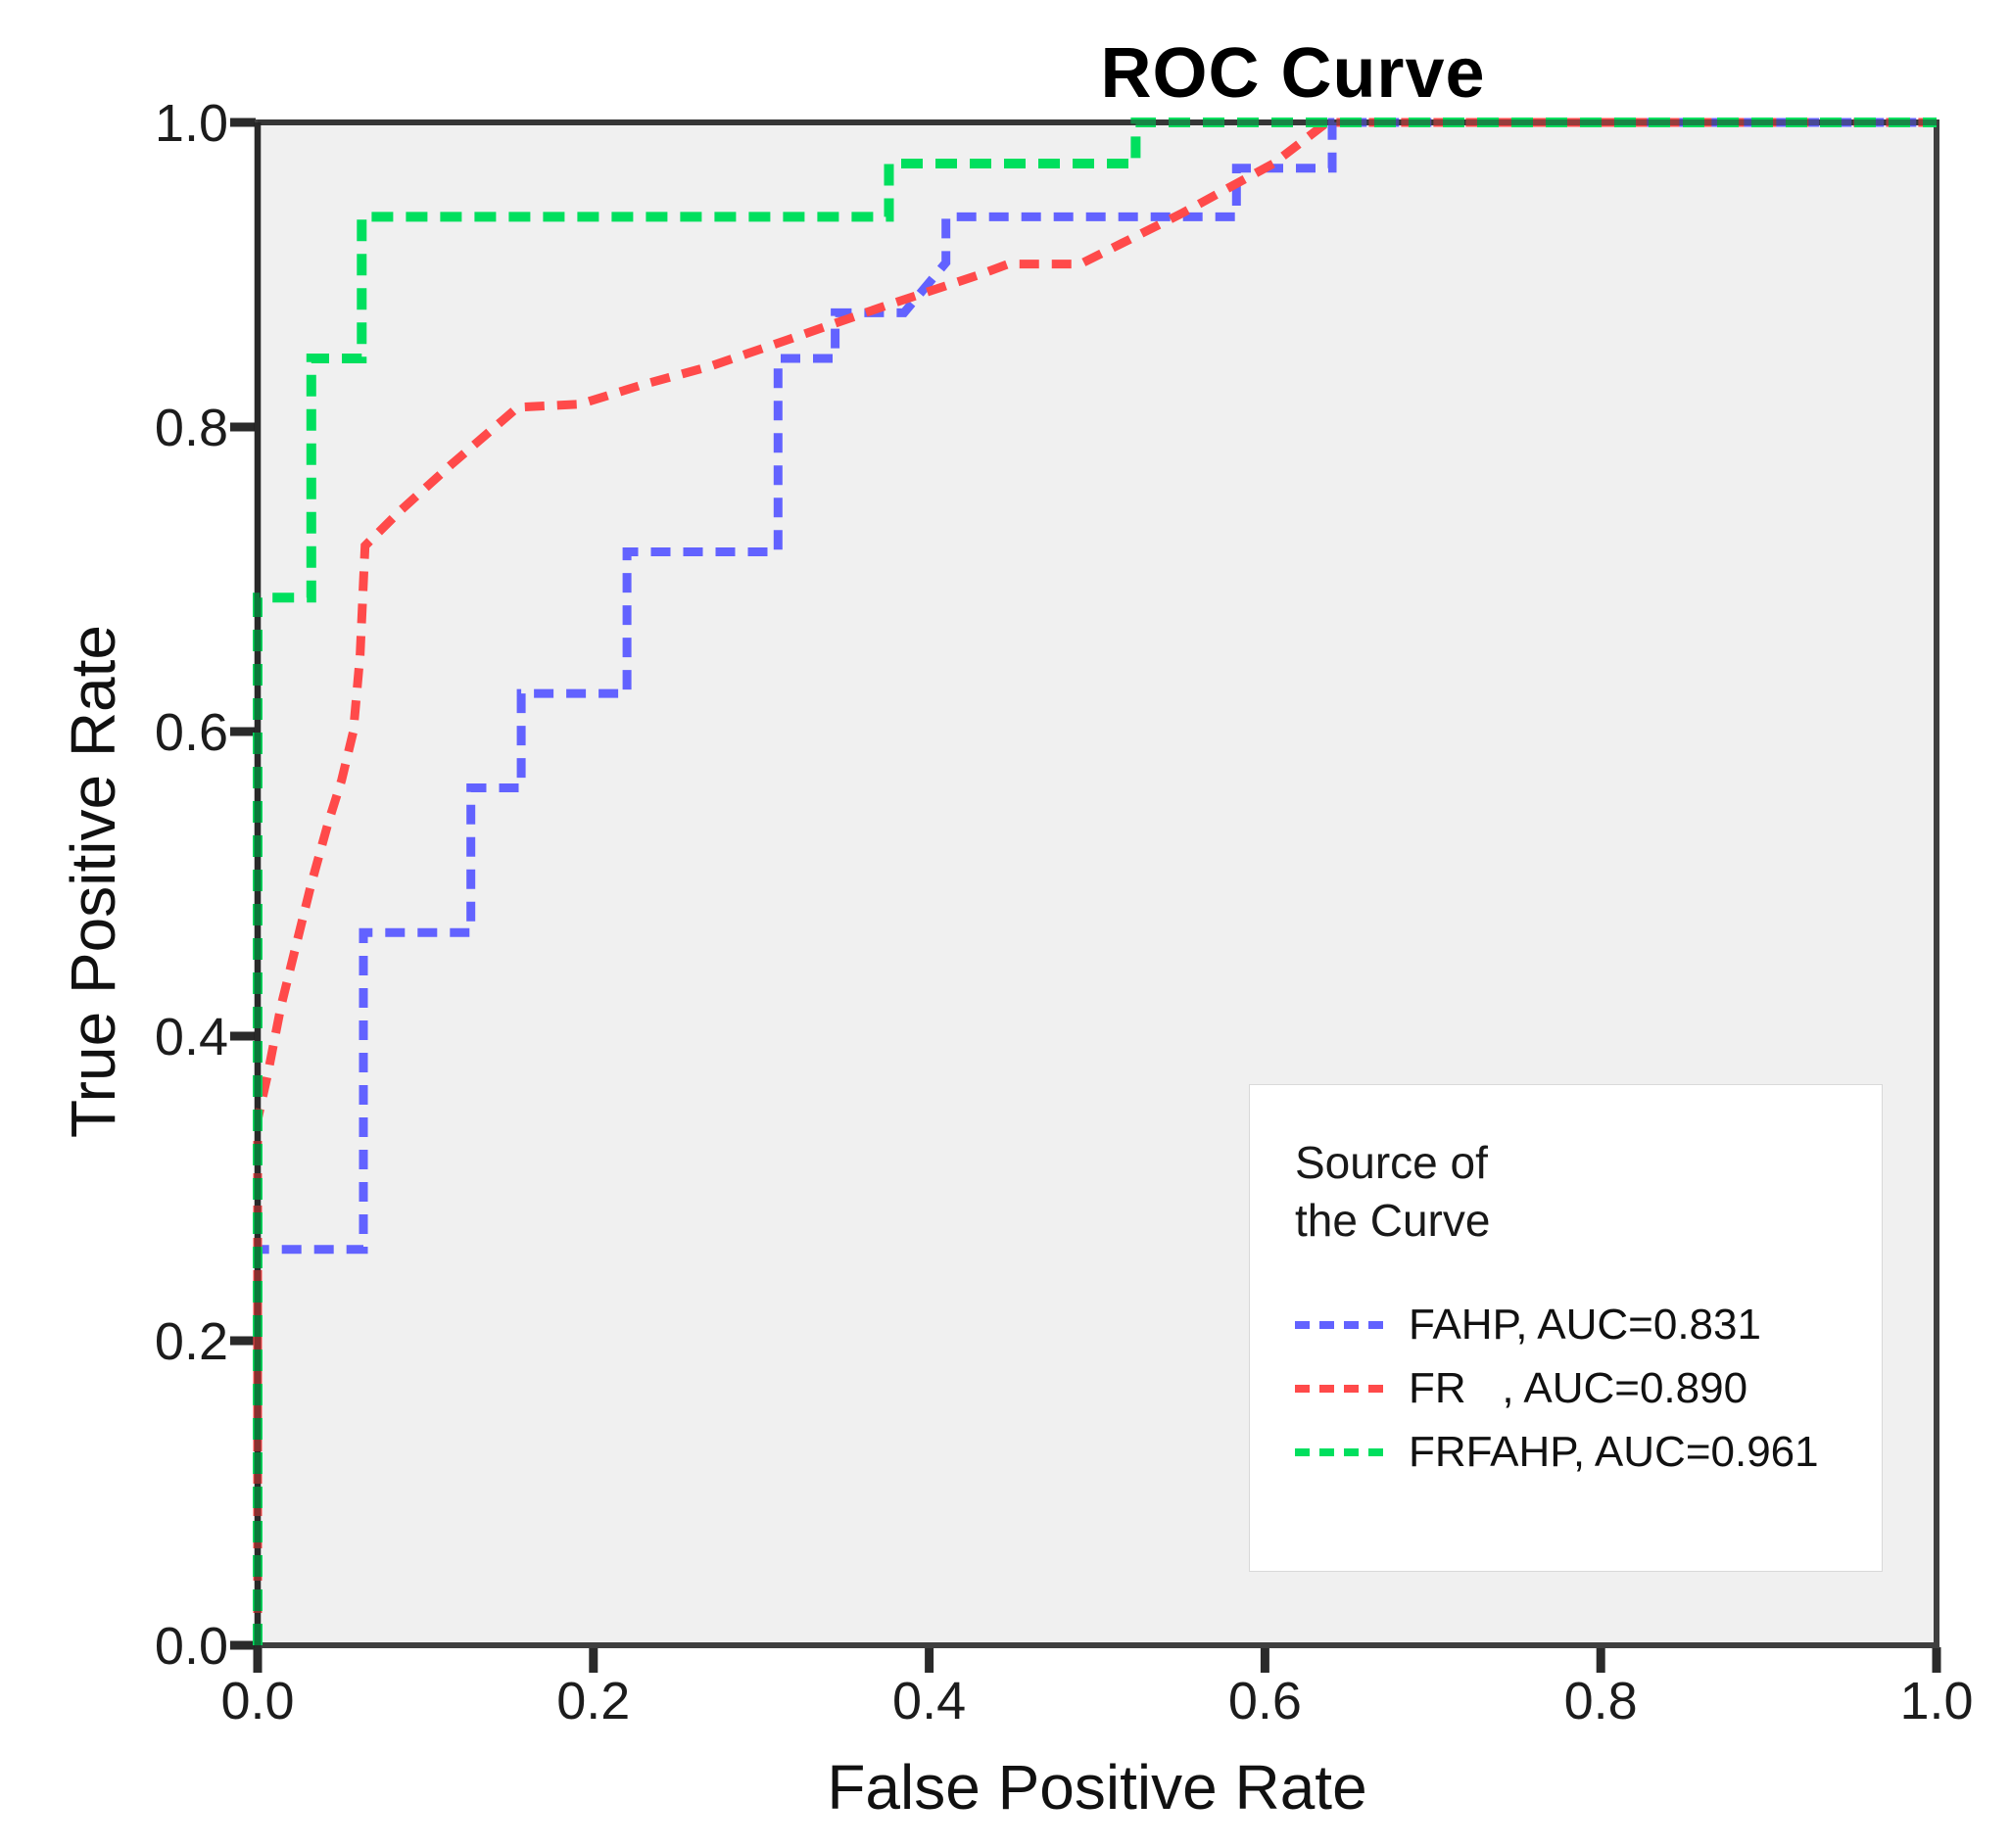  Describe the element at coordinates (1600, 1701) in the screenshot. I see `x-tick-label: 0.8` at that location.